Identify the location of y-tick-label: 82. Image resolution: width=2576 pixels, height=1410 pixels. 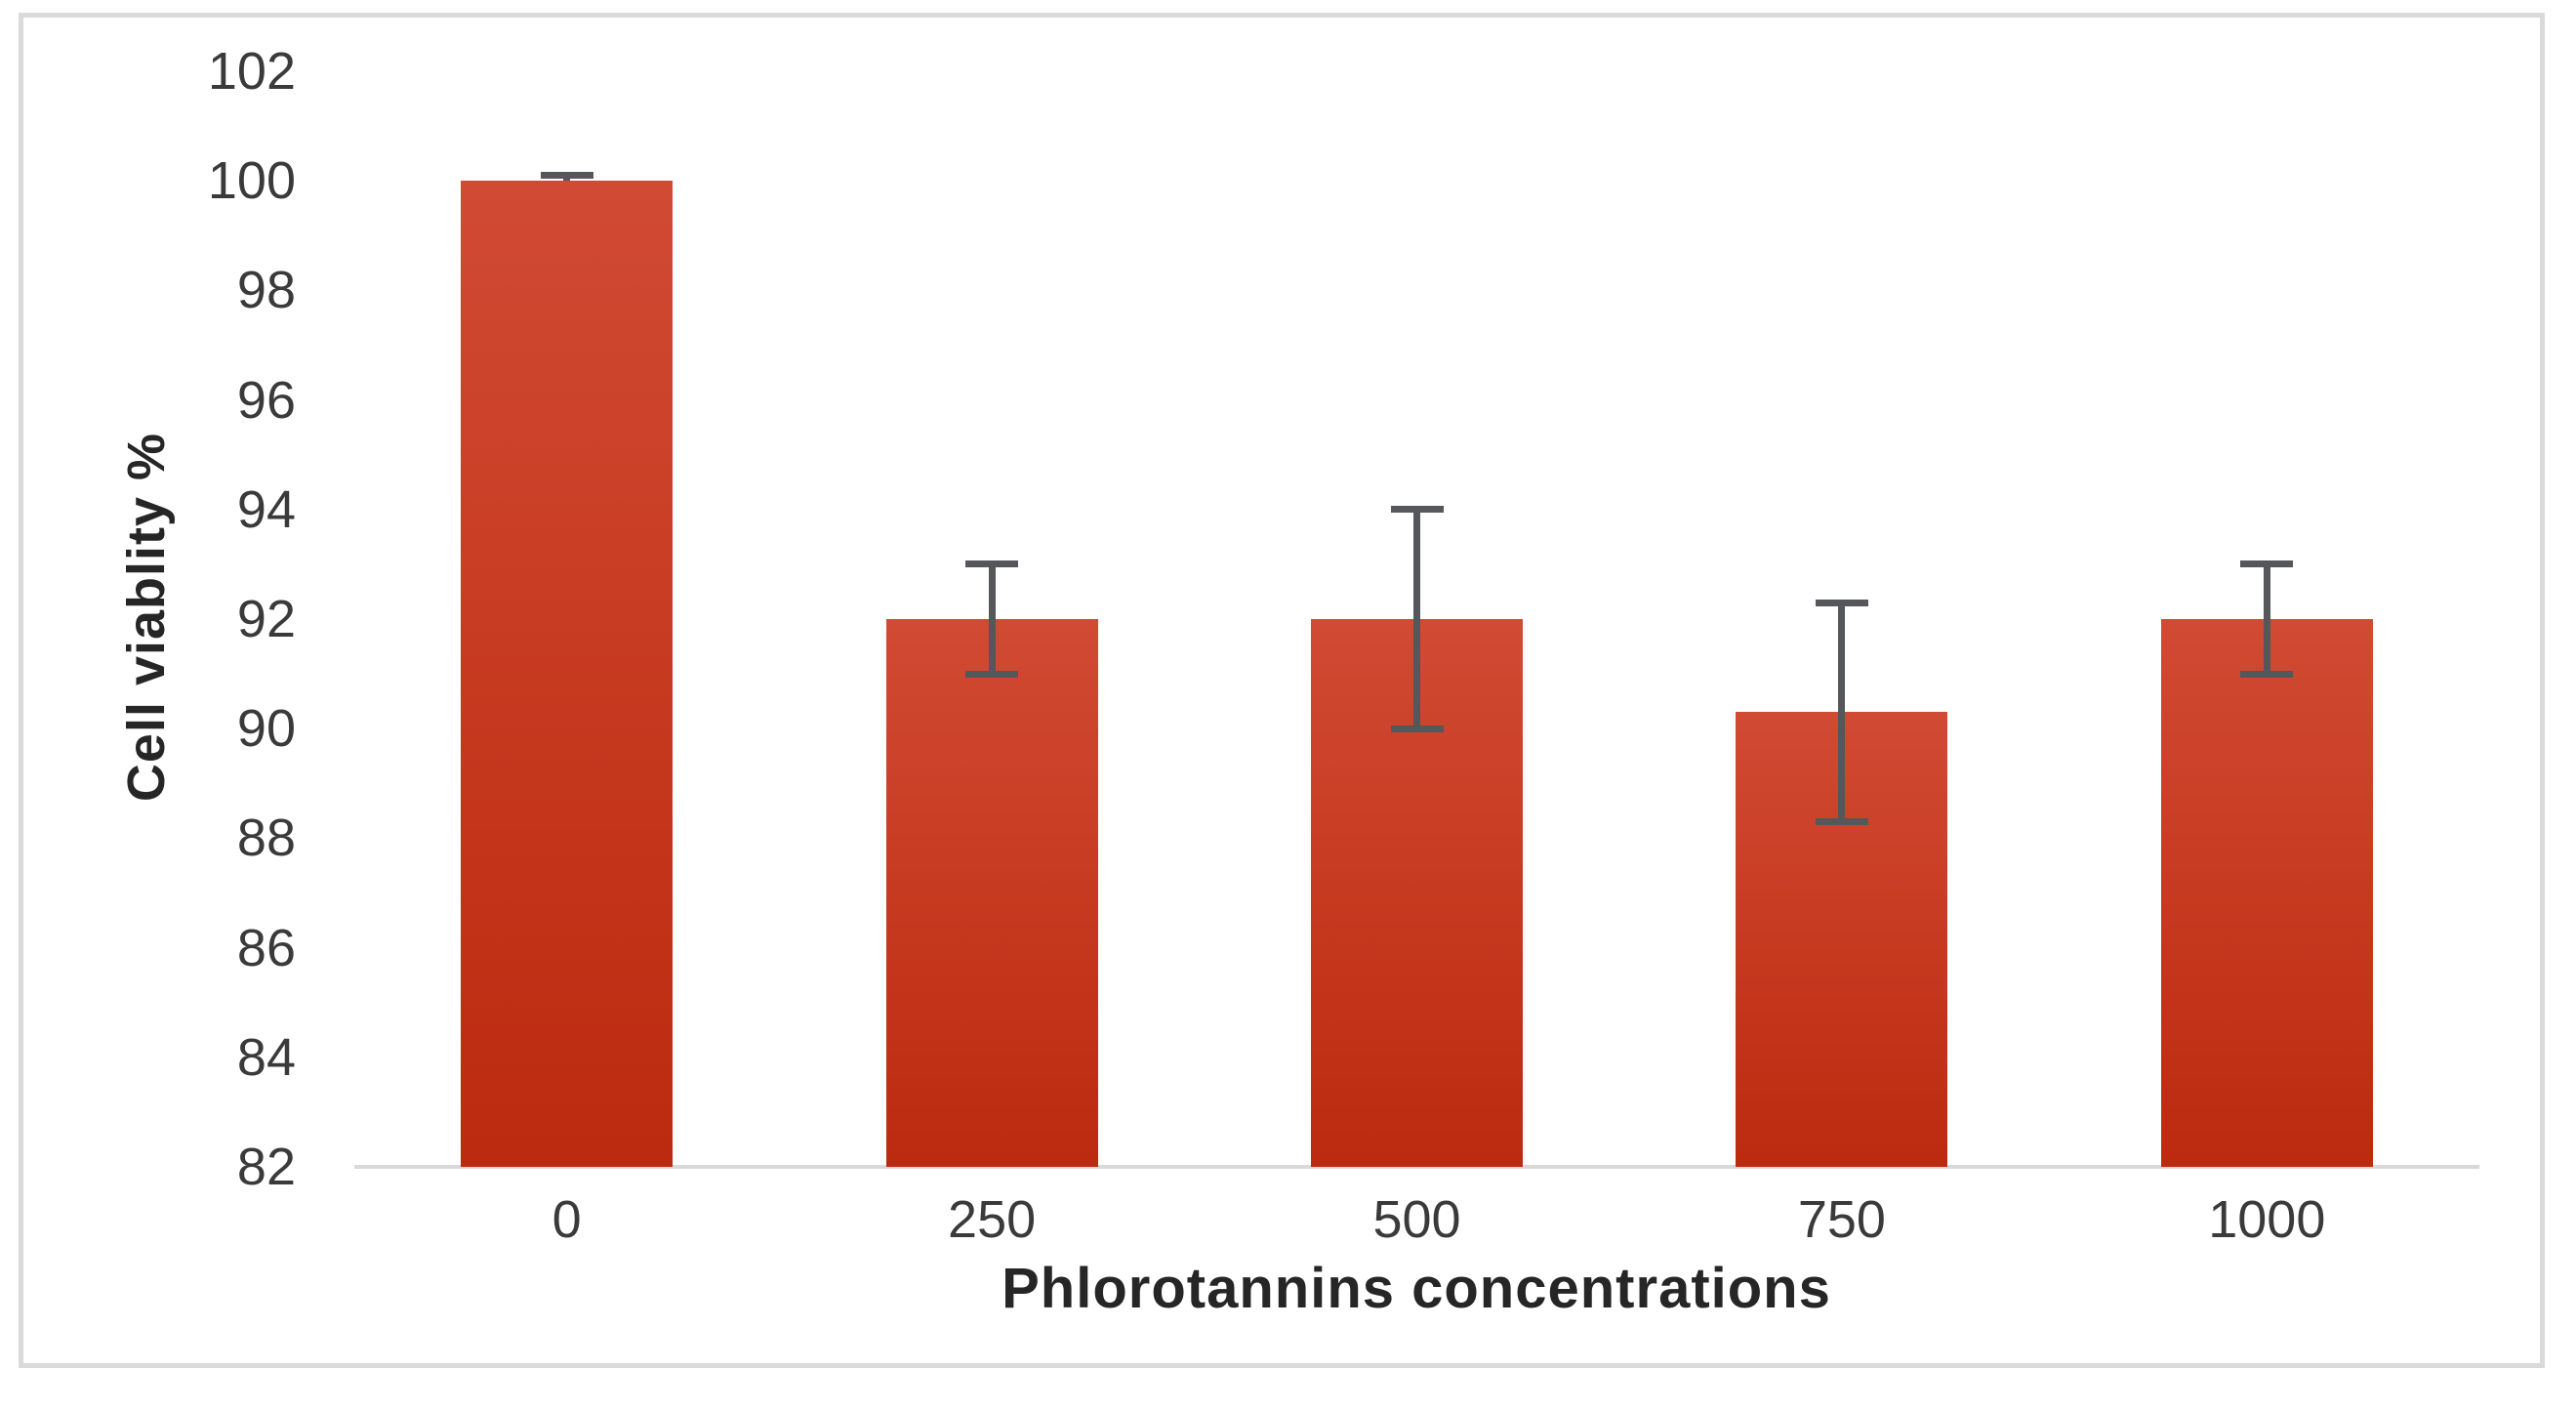
(266, 1167).